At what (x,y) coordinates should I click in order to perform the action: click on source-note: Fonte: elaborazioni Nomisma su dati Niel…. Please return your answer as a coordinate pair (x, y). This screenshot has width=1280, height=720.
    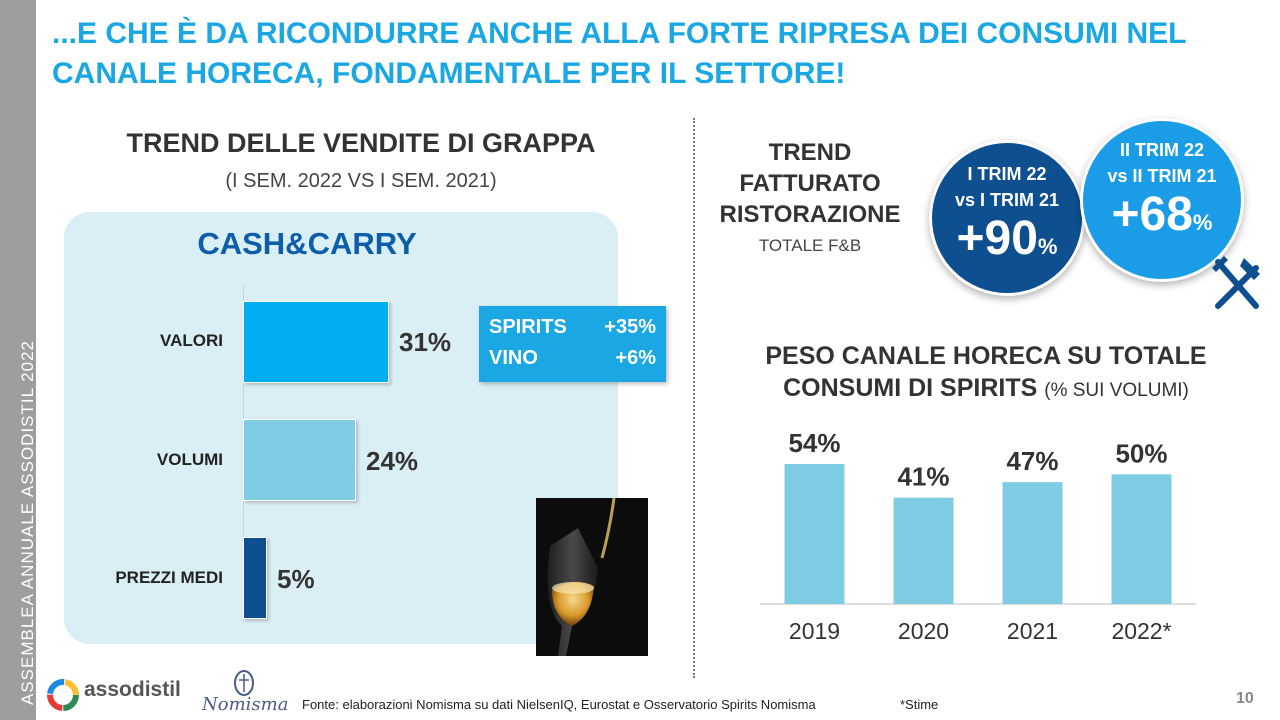
    Looking at the image, I should click on (559, 704).